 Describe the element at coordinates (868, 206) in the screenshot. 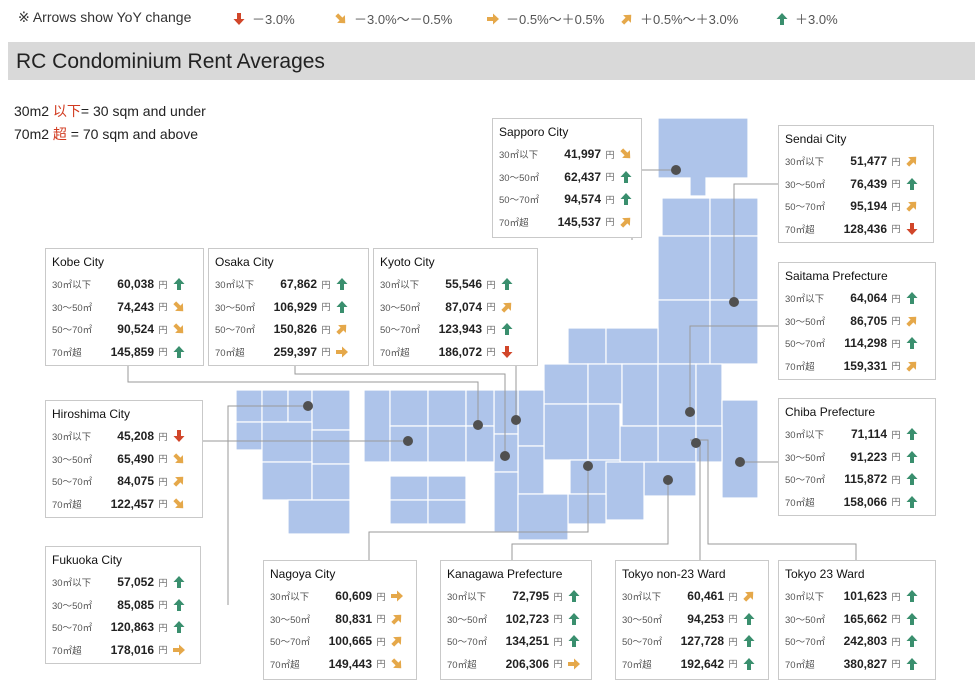

I see `rent-value: 95,194` at that location.